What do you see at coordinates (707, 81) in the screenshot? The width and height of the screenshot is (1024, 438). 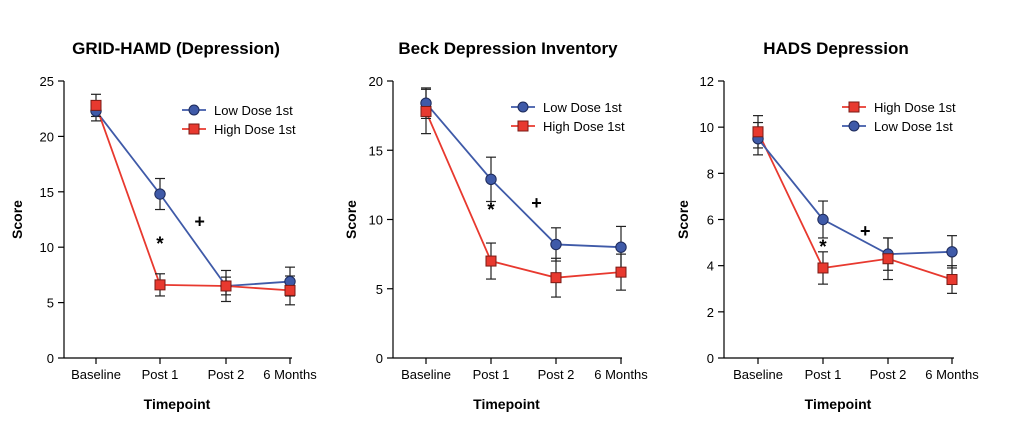 I see `y-tick-label: 12` at bounding box center [707, 81].